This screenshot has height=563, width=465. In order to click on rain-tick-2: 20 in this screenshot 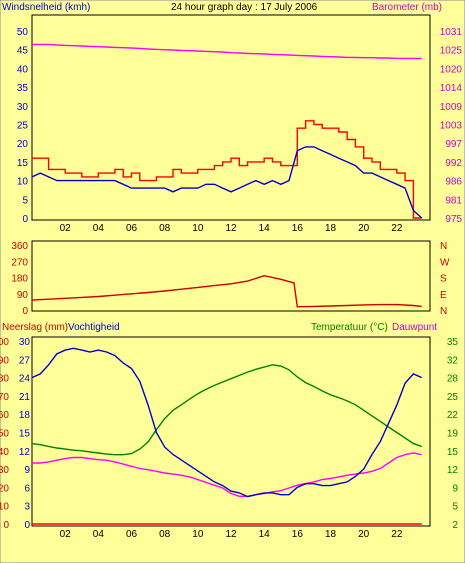, I will do `click(4, 488)`.